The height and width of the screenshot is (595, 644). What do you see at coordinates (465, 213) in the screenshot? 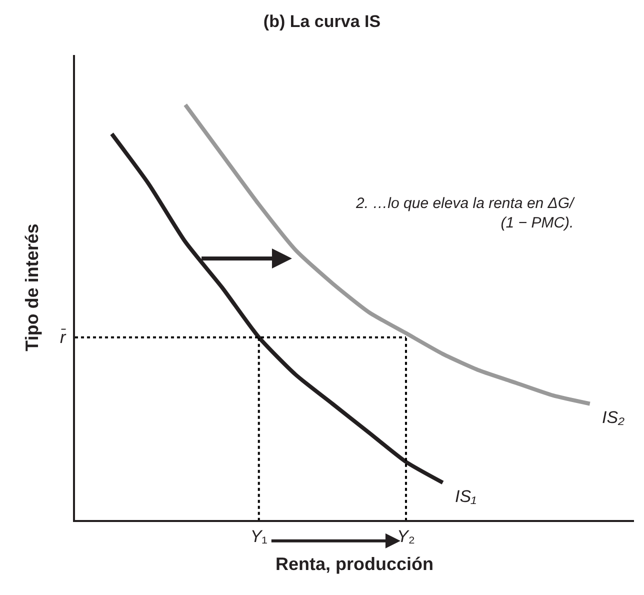
I see `annotation: 2. …lo que eleva la renta en ΔG/(1 − PMC).` at bounding box center [465, 213].